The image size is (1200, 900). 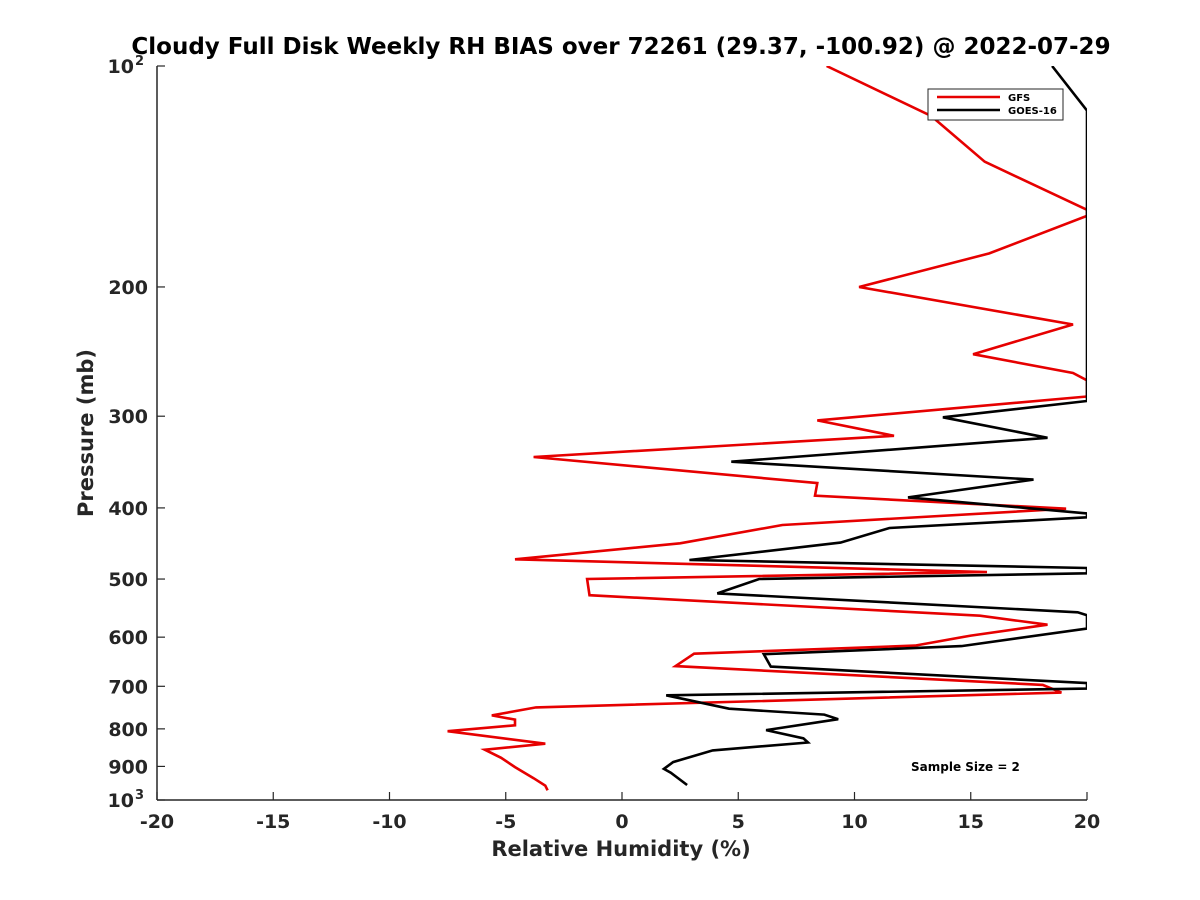 What do you see at coordinates (128, 687) in the screenshot?
I see `y-tick-label: 700` at bounding box center [128, 687].